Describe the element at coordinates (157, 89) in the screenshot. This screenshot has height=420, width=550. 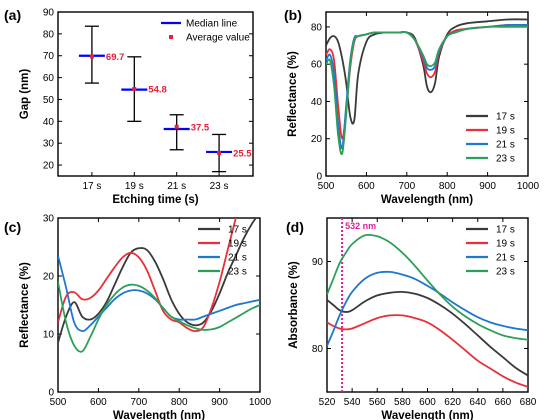
I see `average-value-label: 54.8` at that location.